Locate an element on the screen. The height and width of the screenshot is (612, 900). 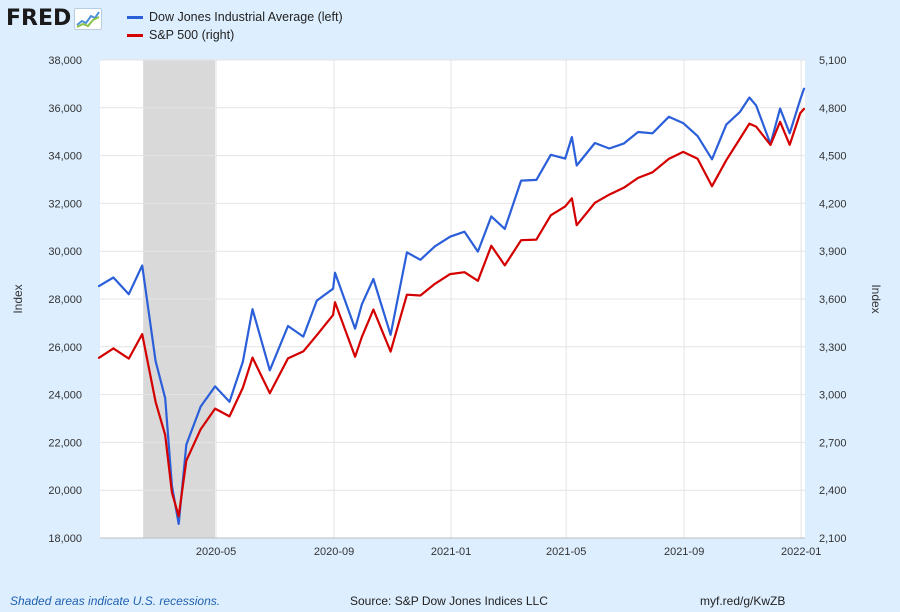
right-tick-label: 3,000 is located at coordinates (833, 396).